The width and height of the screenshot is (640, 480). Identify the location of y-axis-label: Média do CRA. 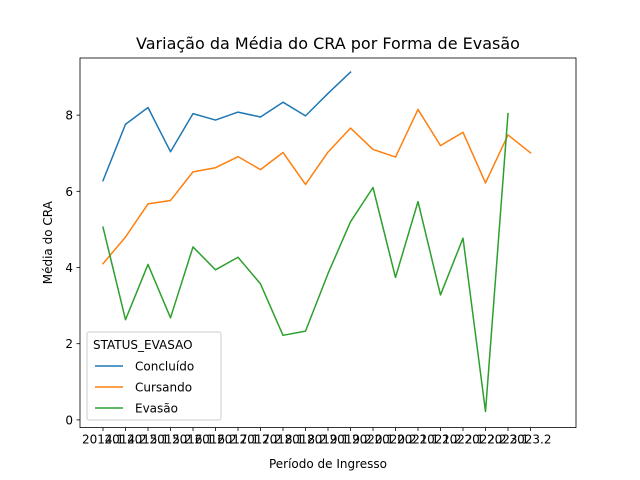
(48, 242).